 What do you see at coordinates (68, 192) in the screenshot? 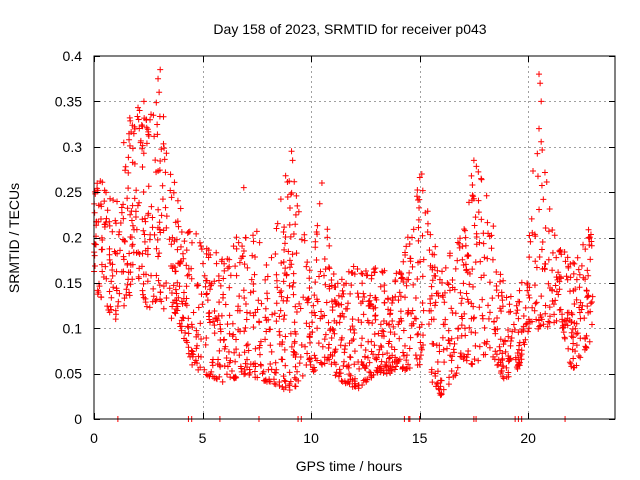
I see `y-tick-label: 0.25` at bounding box center [68, 192].